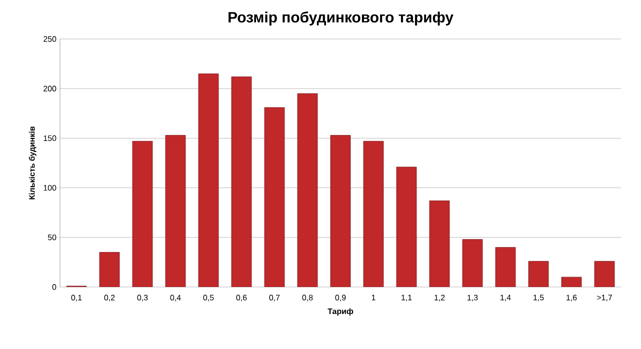 The image size is (641, 349). What do you see at coordinates (341, 18) in the screenshot?
I see `chart-title: Розмір побудинкового тарифу` at bounding box center [341, 18].